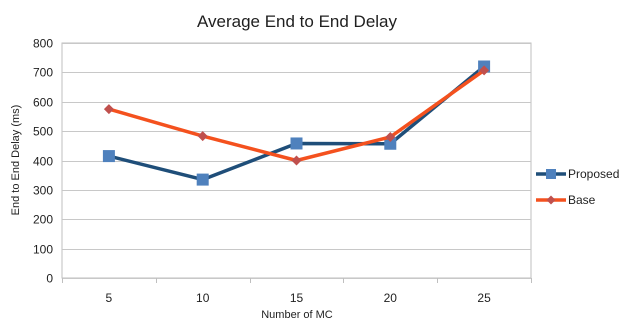 This screenshot has width=625, height=325. Describe the element at coordinates (593, 174) in the screenshot. I see `legend-label: Proposed` at that location.